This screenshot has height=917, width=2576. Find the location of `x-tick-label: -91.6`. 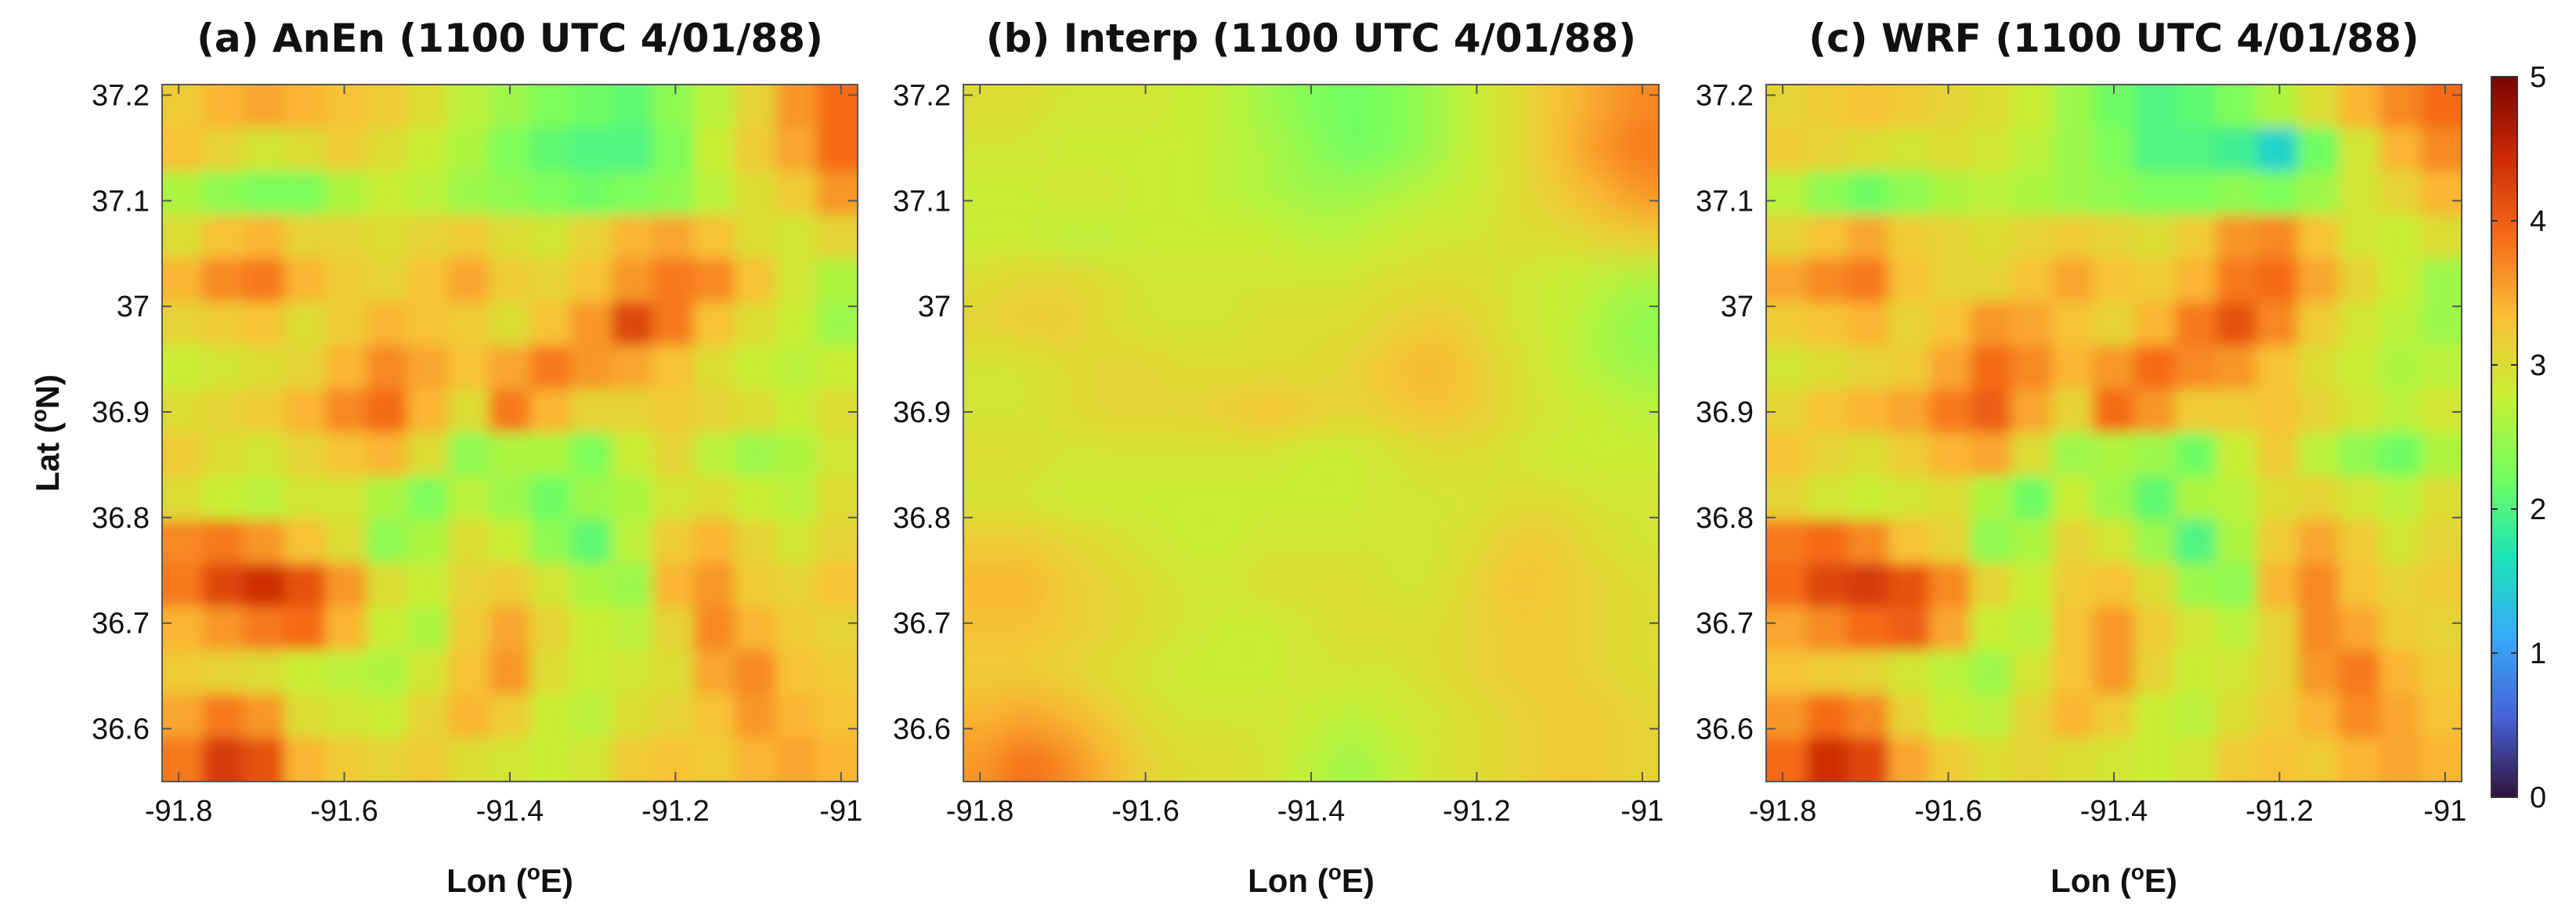

x-tick-label: -91.6 is located at coordinates (344, 811).